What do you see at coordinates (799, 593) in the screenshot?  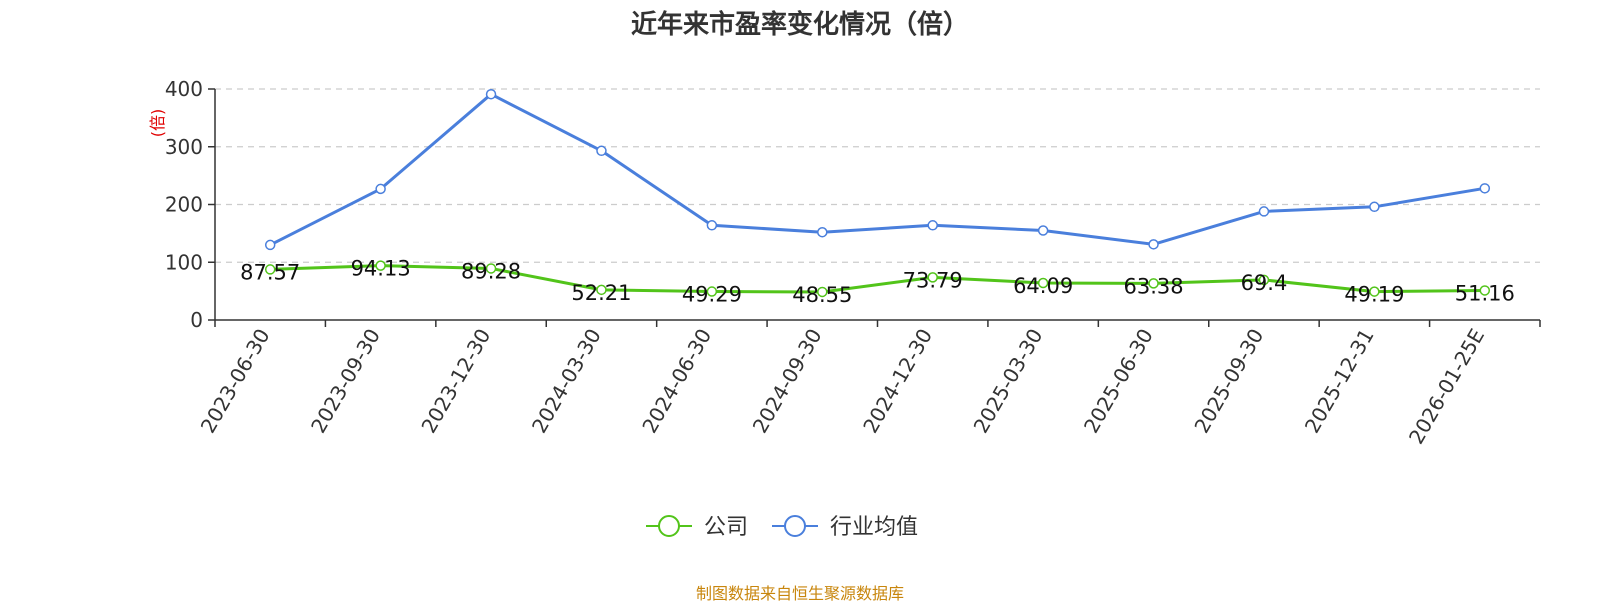 I see `source-note: 制图数据来自恒生聚源数据库` at bounding box center [799, 593].